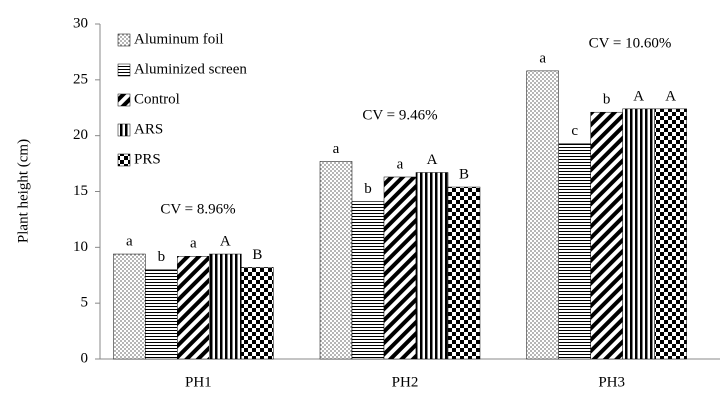 The width and height of the screenshot is (726, 409). What do you see at coordinates (147, 159) in the screenshot?
I see `legend-label: PRS` at bounding box center [147, 159].